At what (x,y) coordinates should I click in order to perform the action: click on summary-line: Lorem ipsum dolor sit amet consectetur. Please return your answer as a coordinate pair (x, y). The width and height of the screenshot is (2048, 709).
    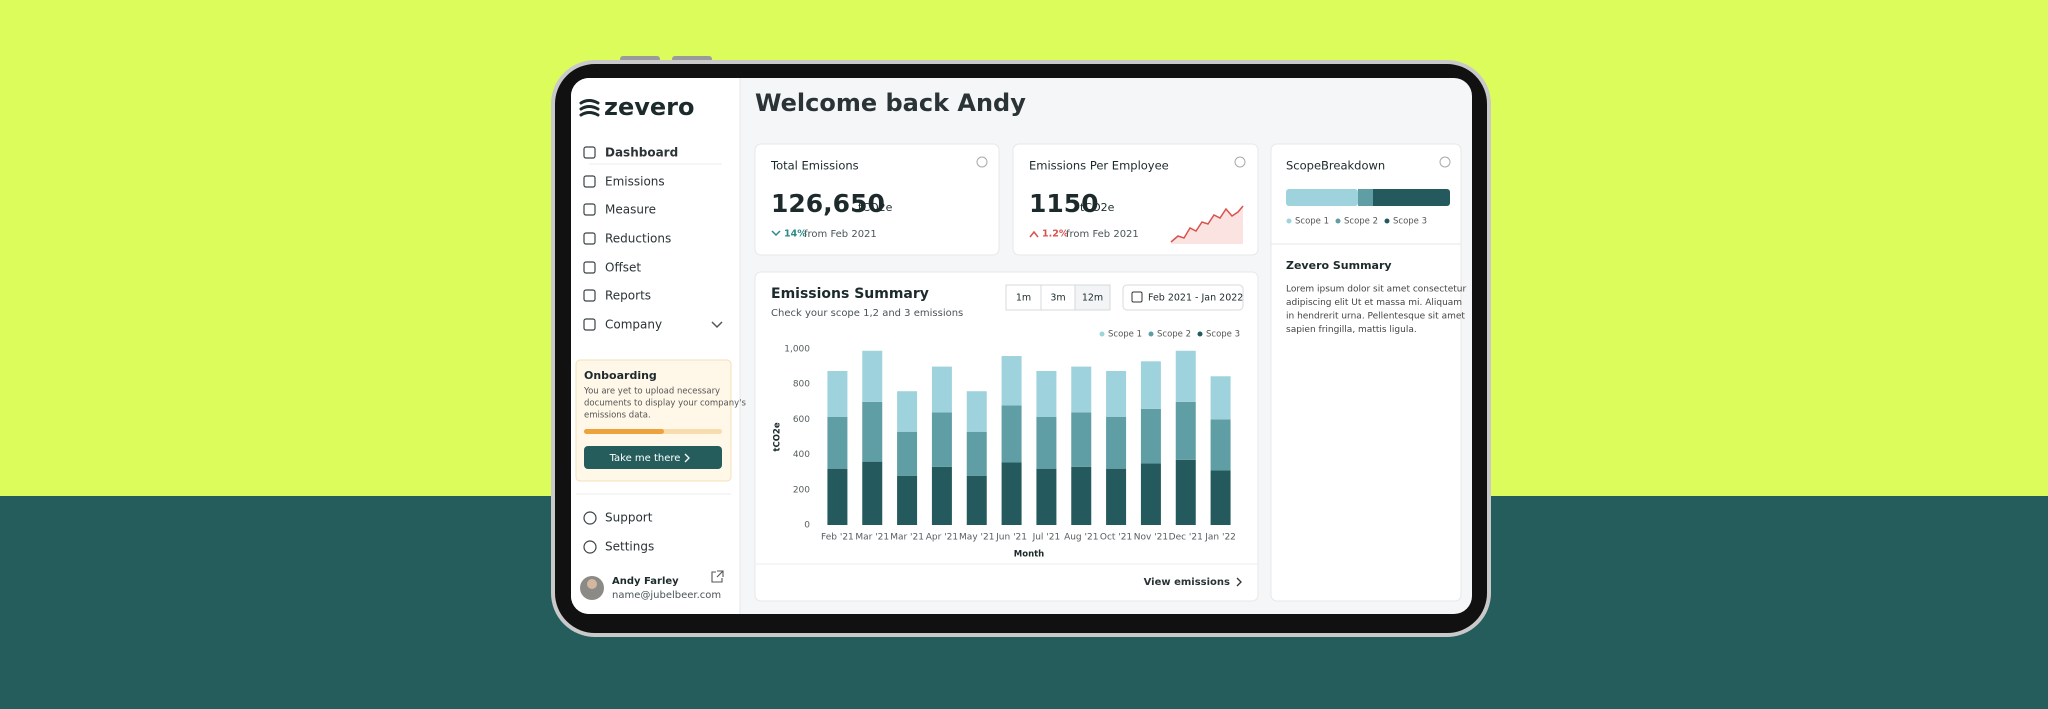
    Looking at the image, I should click on (1376, 290).